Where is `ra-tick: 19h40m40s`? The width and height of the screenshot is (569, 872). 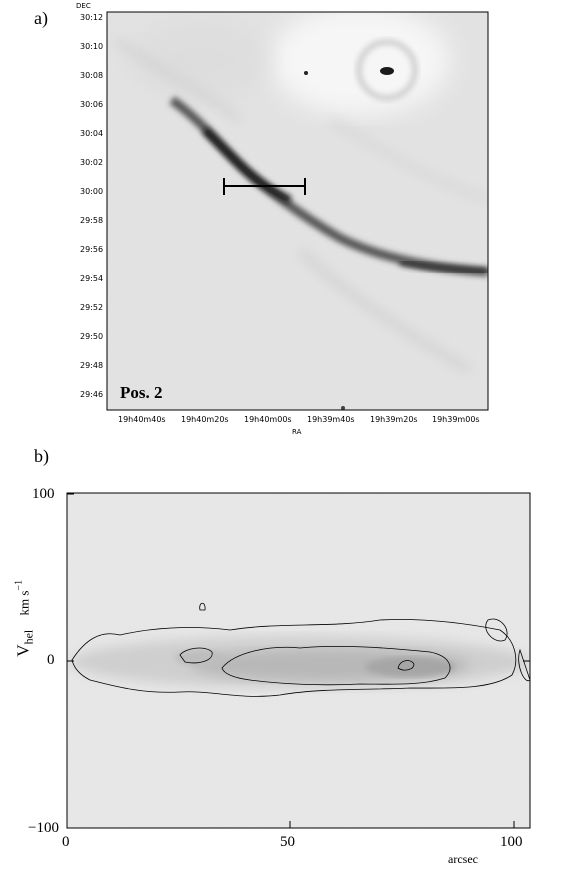
ra-tick: 19h40m40s is located at coordinates (142, 419).